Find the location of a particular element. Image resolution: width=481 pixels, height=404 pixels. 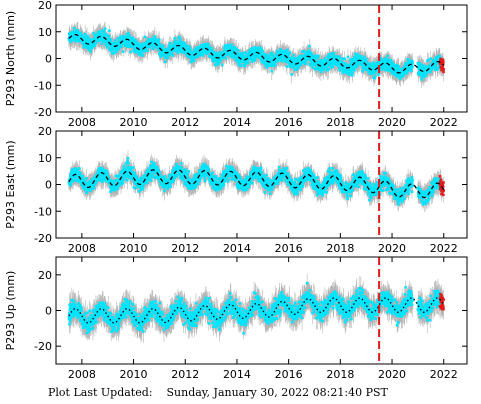

x-tick-label: 2018 is located at coordinates (340, 122).